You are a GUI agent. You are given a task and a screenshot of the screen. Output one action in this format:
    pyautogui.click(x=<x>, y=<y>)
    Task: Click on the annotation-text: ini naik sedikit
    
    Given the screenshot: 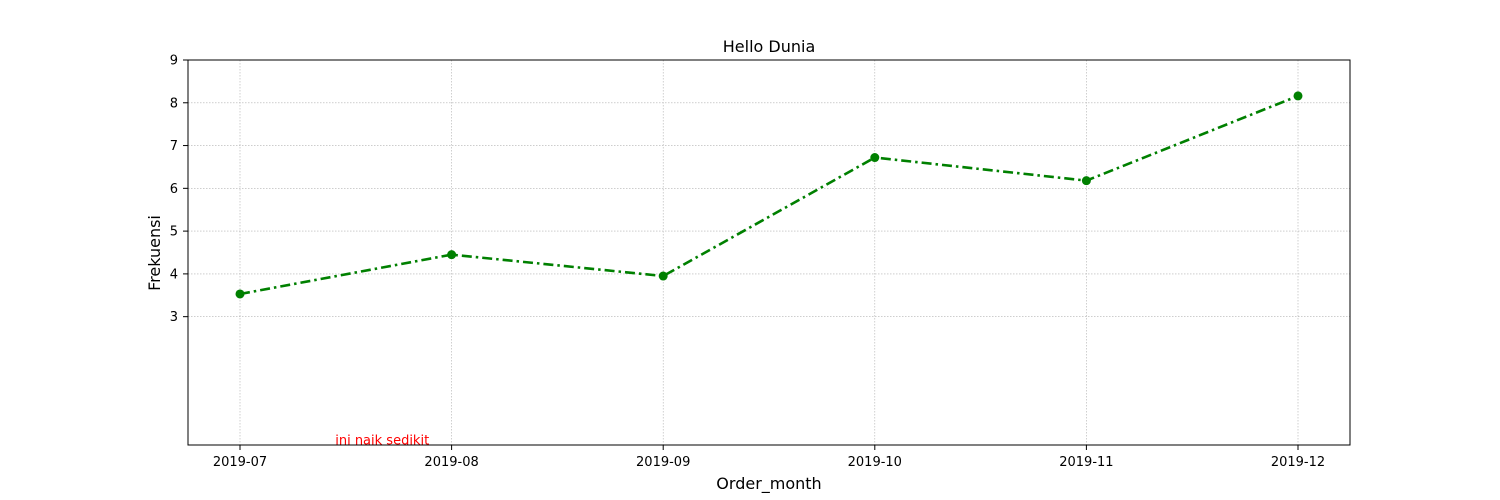 What is the action you would take?
    pyautogui.click(x=382, y=441)
    